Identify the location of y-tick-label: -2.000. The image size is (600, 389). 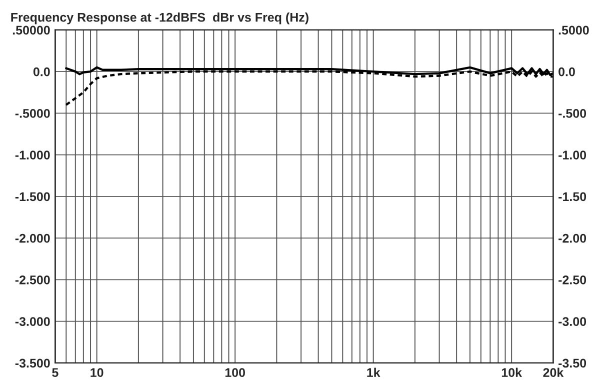
(32, 238).